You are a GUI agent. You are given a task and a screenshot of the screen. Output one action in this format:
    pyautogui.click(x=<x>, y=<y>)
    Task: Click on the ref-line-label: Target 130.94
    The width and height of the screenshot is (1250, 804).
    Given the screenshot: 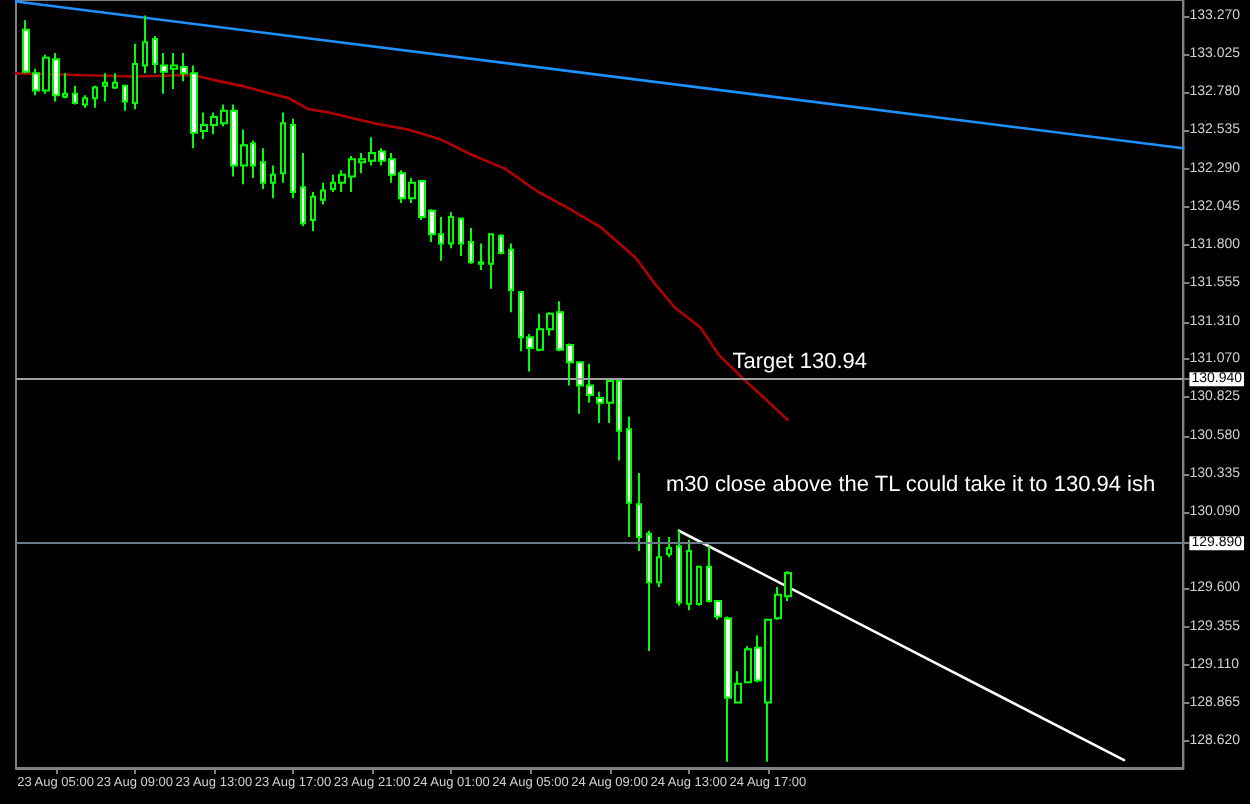 What is the action you would take?
    pyautogui.click(x=799, y=362)
    